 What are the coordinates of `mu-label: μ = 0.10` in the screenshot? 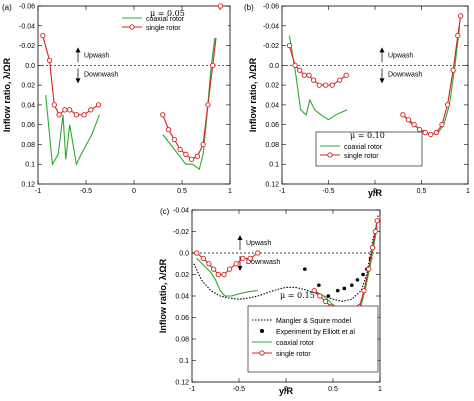 It's located at (367, 135).